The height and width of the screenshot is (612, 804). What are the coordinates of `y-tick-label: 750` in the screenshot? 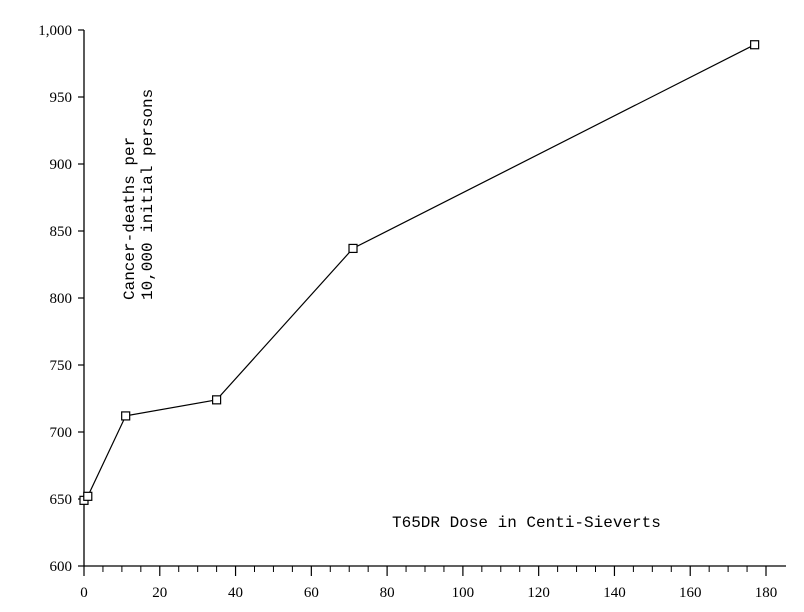 It's located at (61, 366).